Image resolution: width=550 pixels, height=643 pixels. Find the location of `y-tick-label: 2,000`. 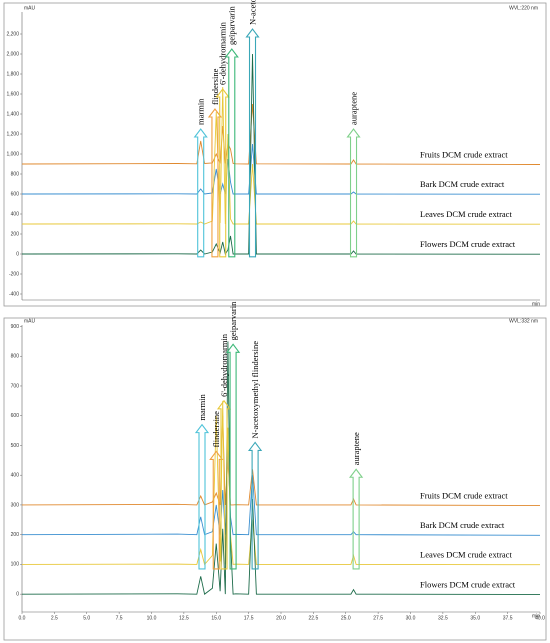

y-tick-label: 2,000 is located at coordinates (12, 54).